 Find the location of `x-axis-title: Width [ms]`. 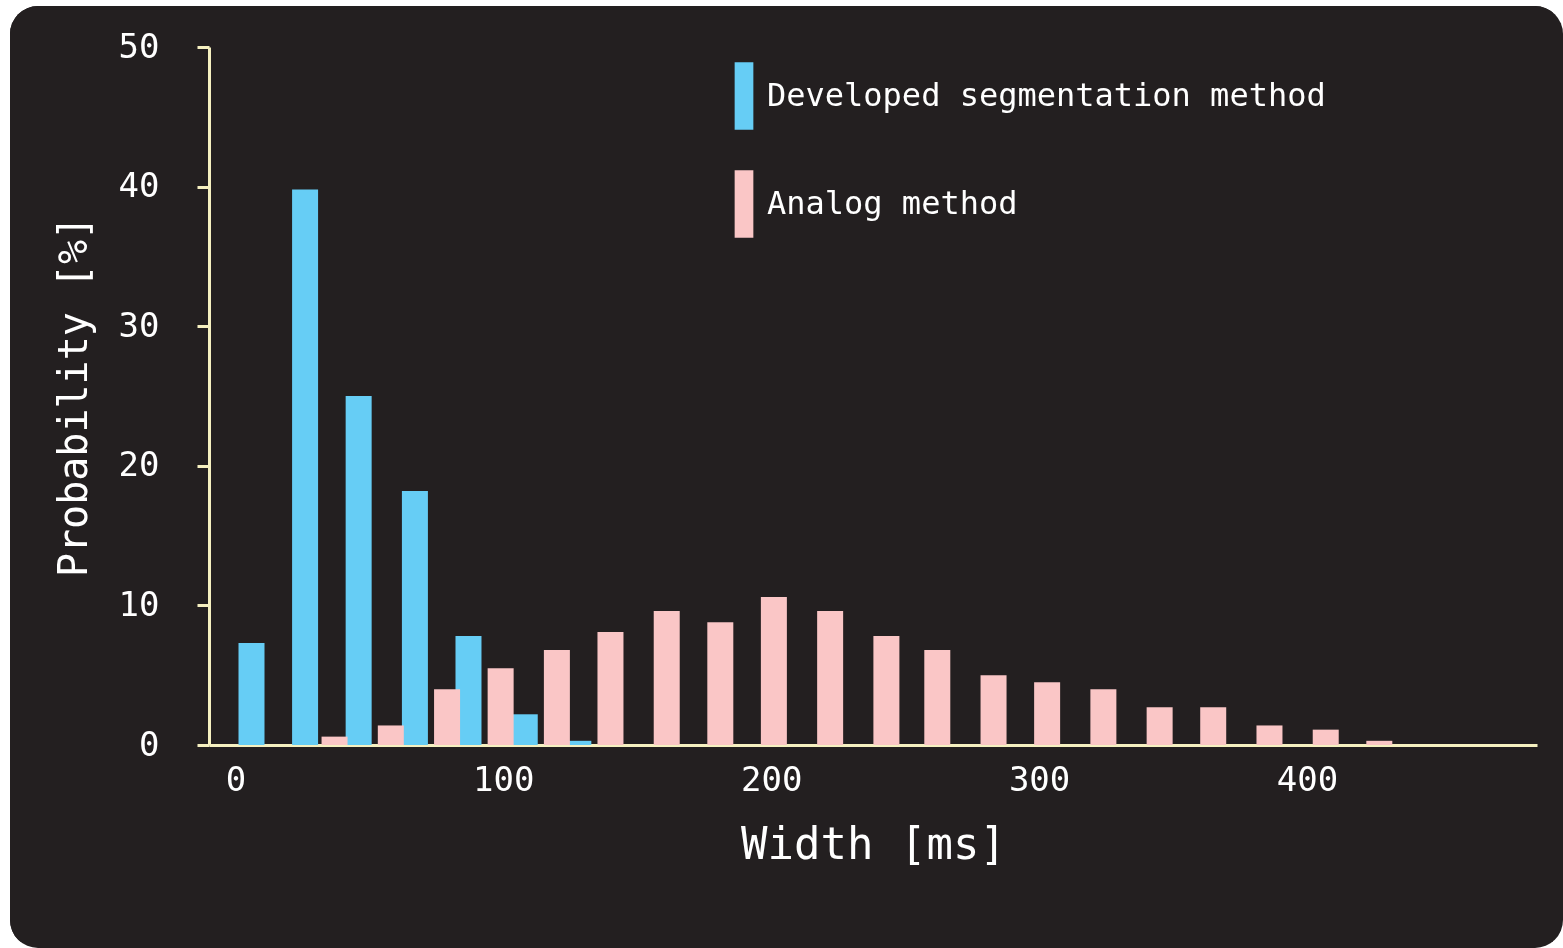

x-axis-title: Width [ms] is located at coordinates (873, 843).